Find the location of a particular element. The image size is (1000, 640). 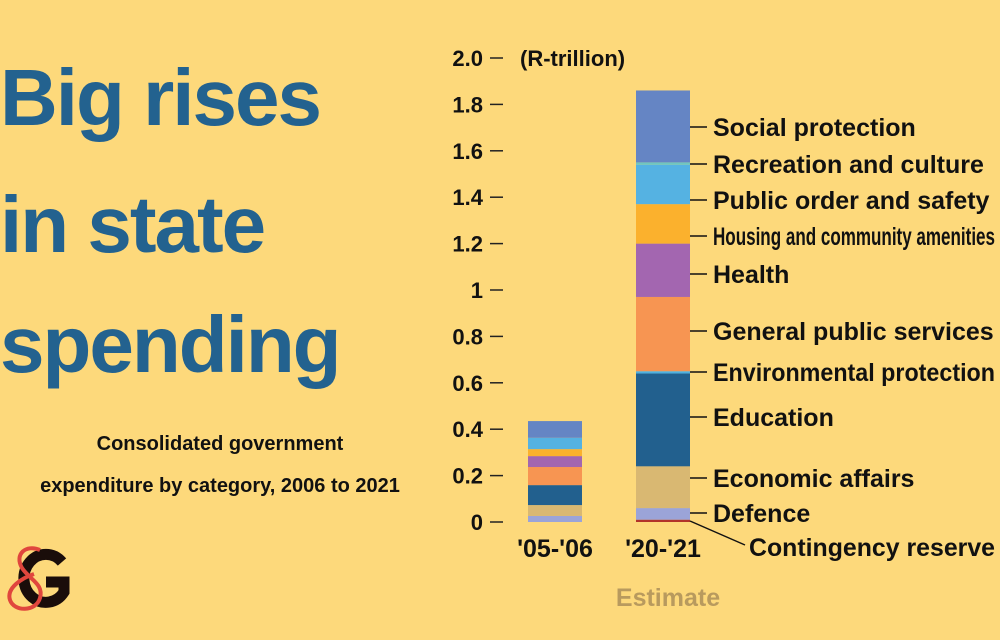

y-tick-label: 1.8 is located at coordinates (467, 104).